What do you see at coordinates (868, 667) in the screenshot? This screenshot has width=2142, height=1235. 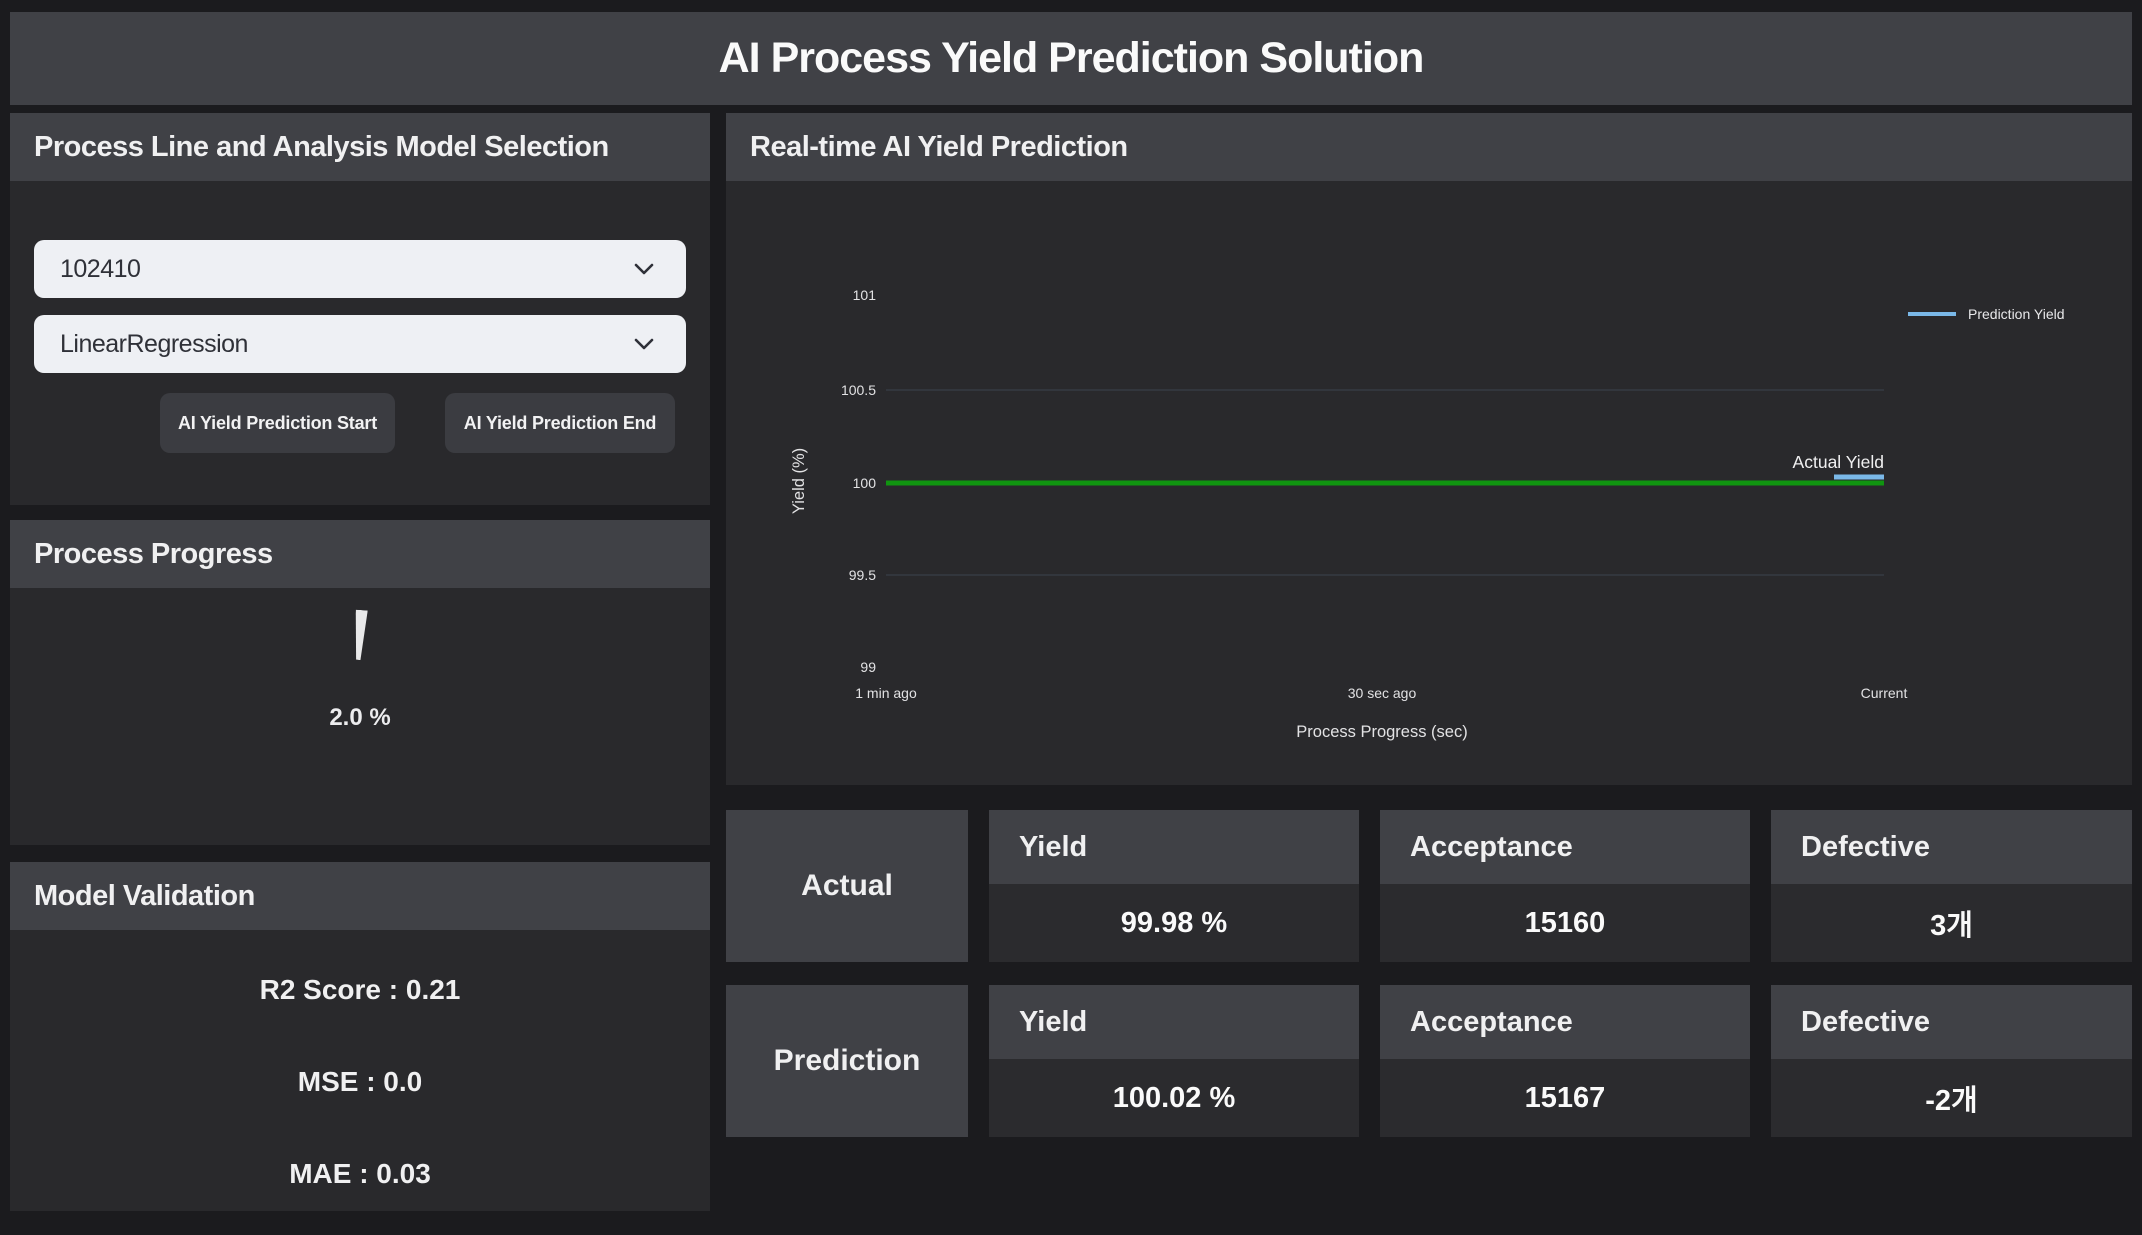 I see `y-tick-99: 99` at bounding box center [868, 667].